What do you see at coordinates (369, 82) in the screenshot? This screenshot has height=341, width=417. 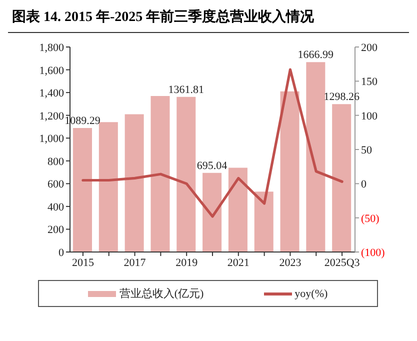 I see `y2-tick-label: 150` at bounding box center [369, 82].